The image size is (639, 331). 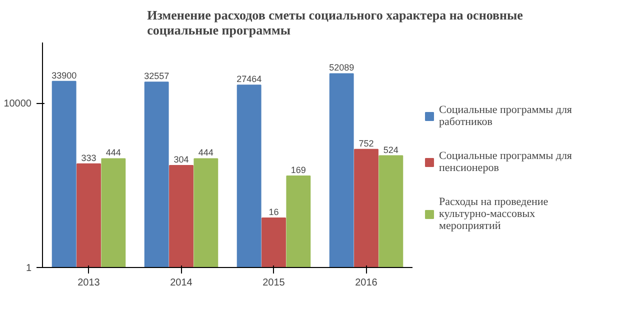 I want to click on legend-label: Социальные программы для работников, so click(x=505, y=116).